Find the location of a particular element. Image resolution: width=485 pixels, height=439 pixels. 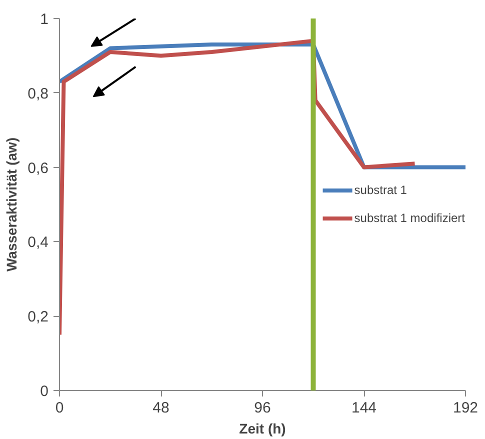

y-axis-title: Wasseraktivität (aw) is located at coordinates (12, 204).